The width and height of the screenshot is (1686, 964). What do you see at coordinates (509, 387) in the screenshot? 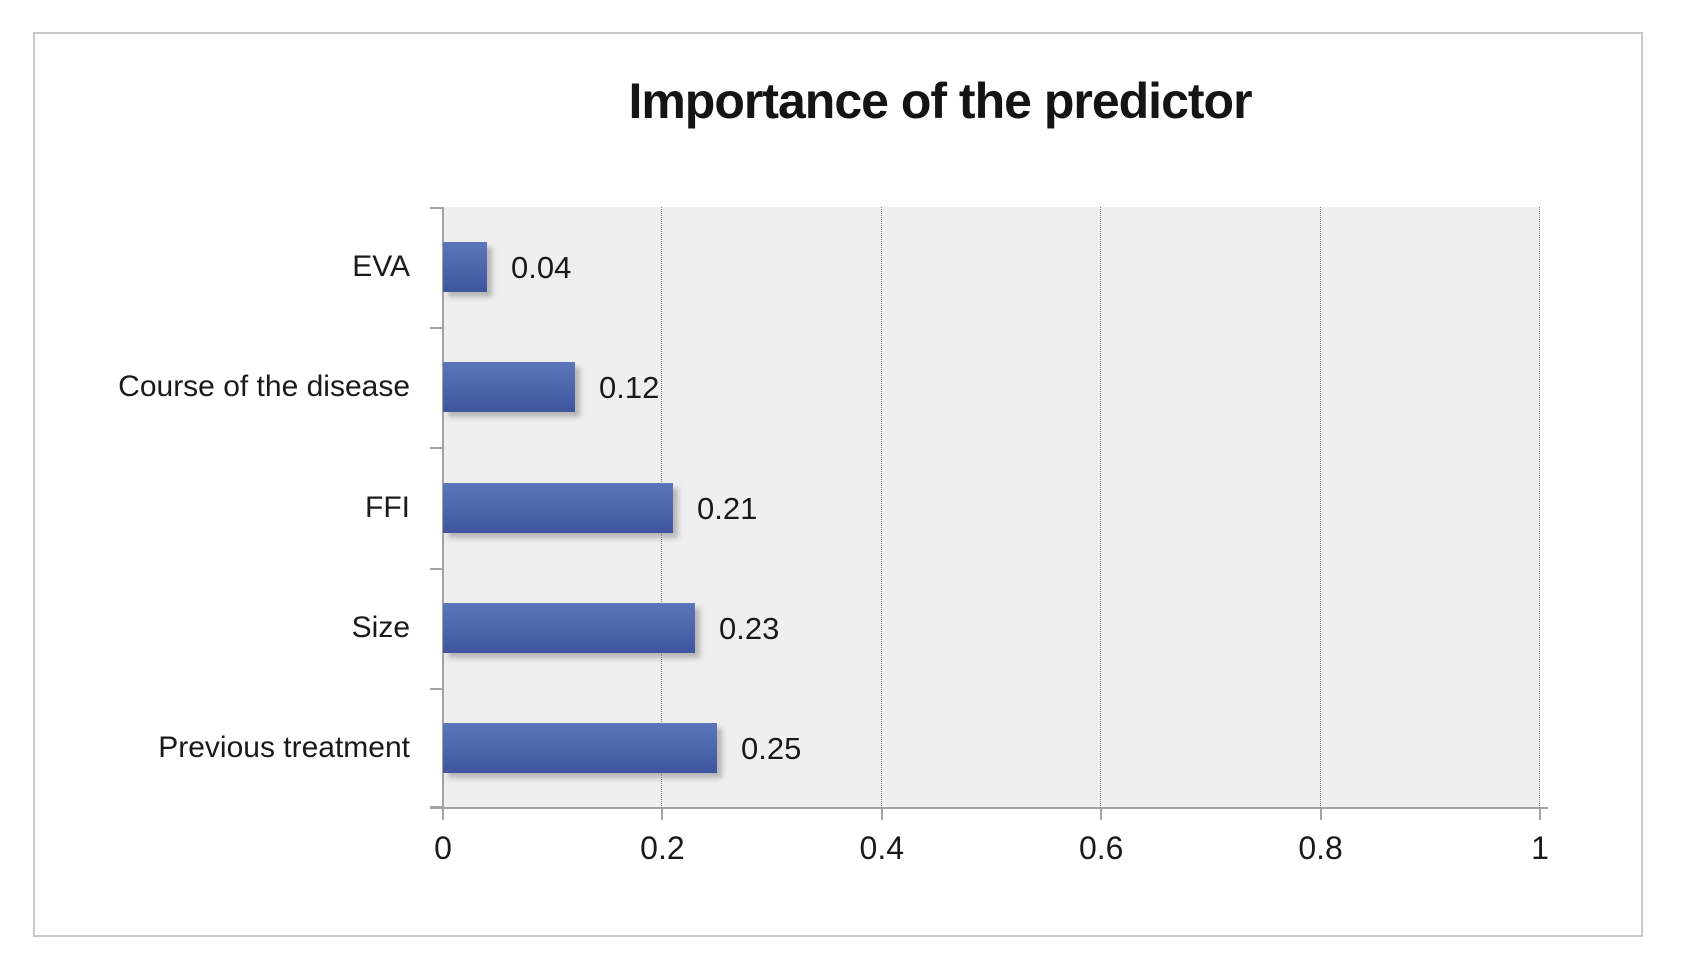
I see `bar-course-of-the-disease` at bounding box center [509, 387].